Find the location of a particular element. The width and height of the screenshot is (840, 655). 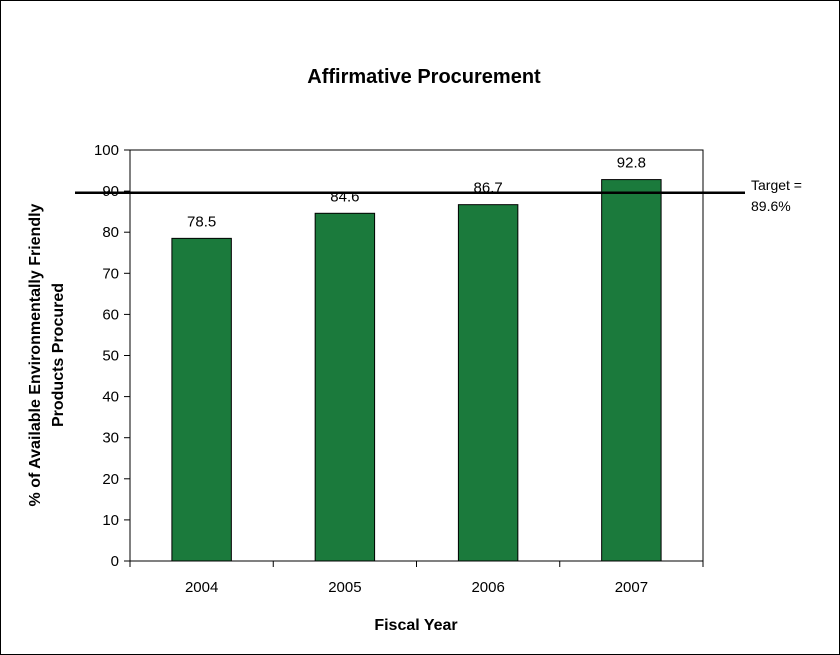

bar-2005 is located at coordinates (345, 387).